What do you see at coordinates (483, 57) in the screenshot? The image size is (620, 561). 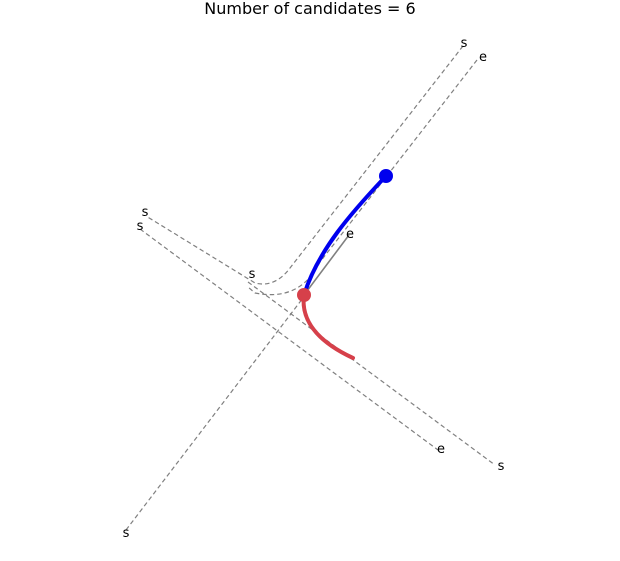 I see `lane-ne-inner-end-label: e` at bounding box center [483, 57].